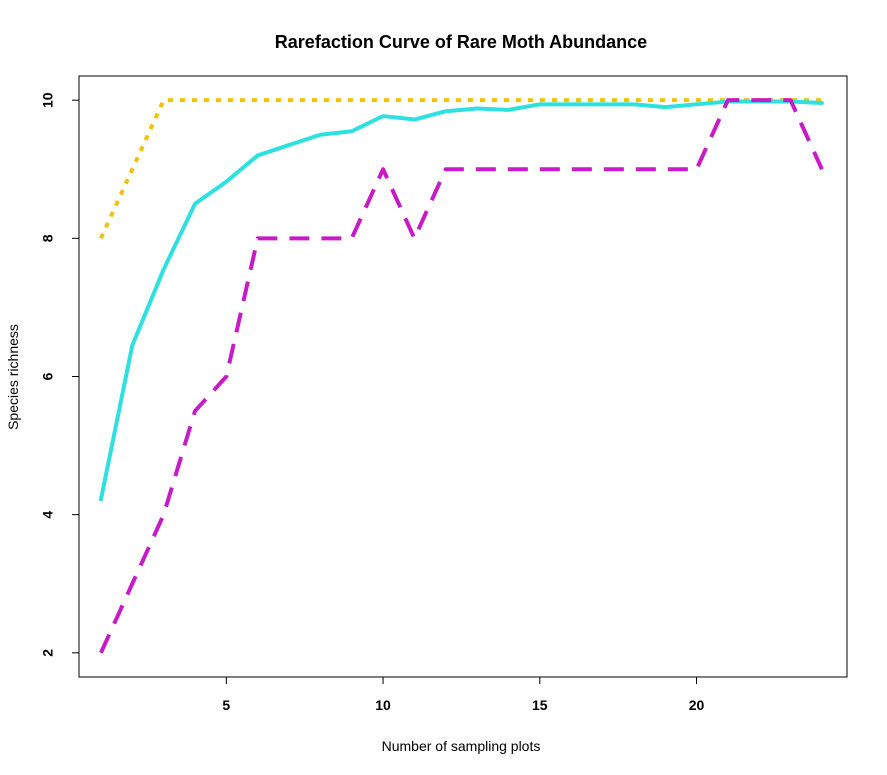 This screenshot has width=887, height=775. What do you see at coordinates (48, 100) in the screenshot?
I see `y-tick-label: 10` at bounding box center [48, 100].